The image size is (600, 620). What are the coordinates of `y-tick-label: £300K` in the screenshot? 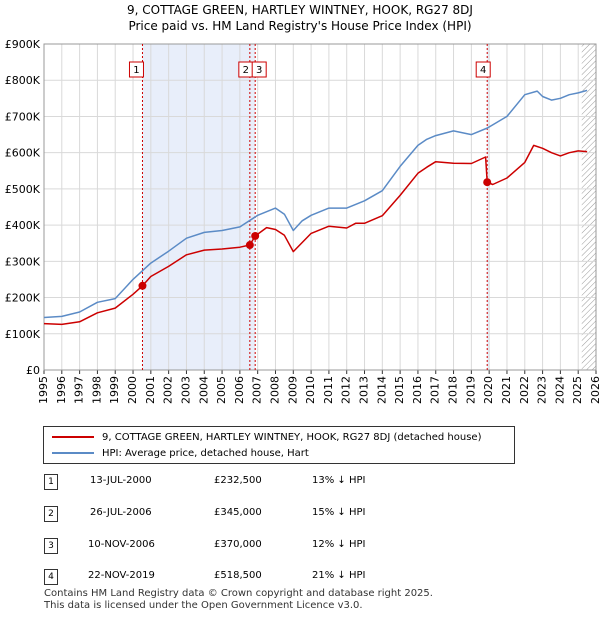 It's located at (23, 261).